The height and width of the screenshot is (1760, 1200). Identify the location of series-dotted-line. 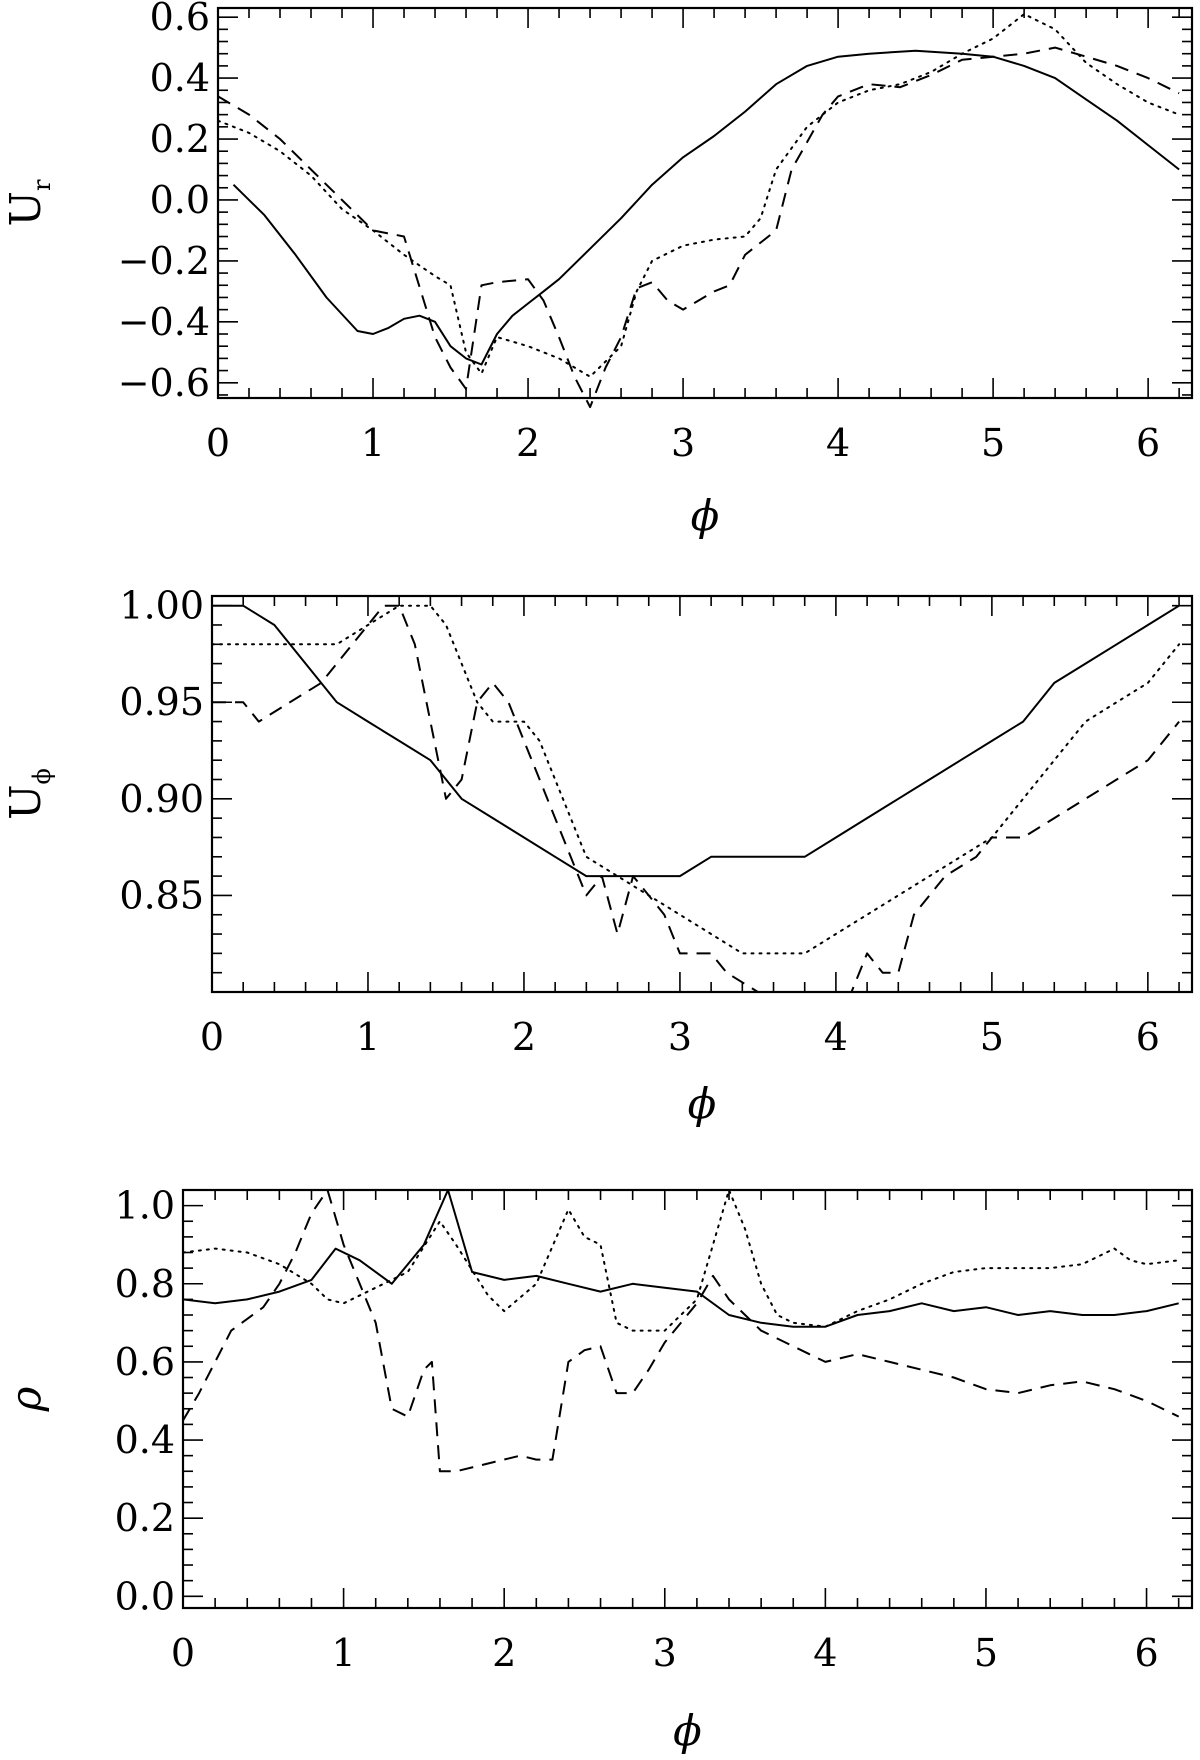
(681, 1260).